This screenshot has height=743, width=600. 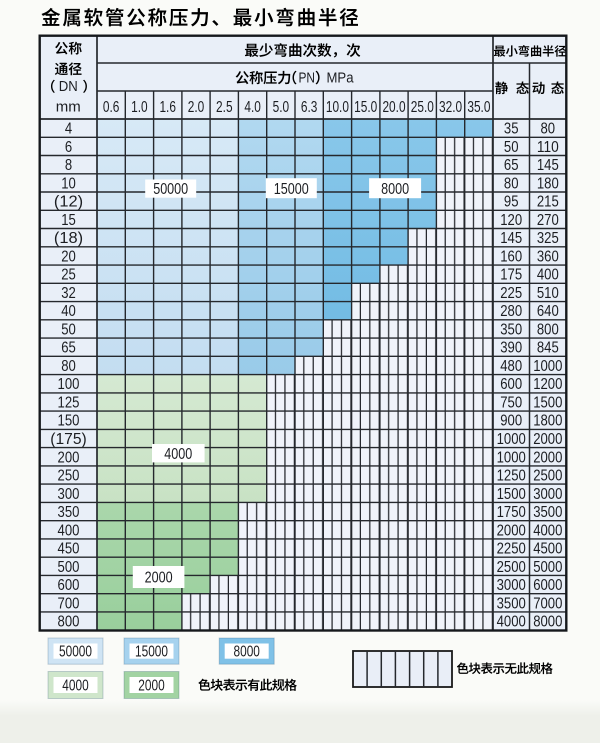 What do you see at coordinates (547, 567) in the screenshot?
I see `svg-text: 5000` at bounding box center [547, 567].